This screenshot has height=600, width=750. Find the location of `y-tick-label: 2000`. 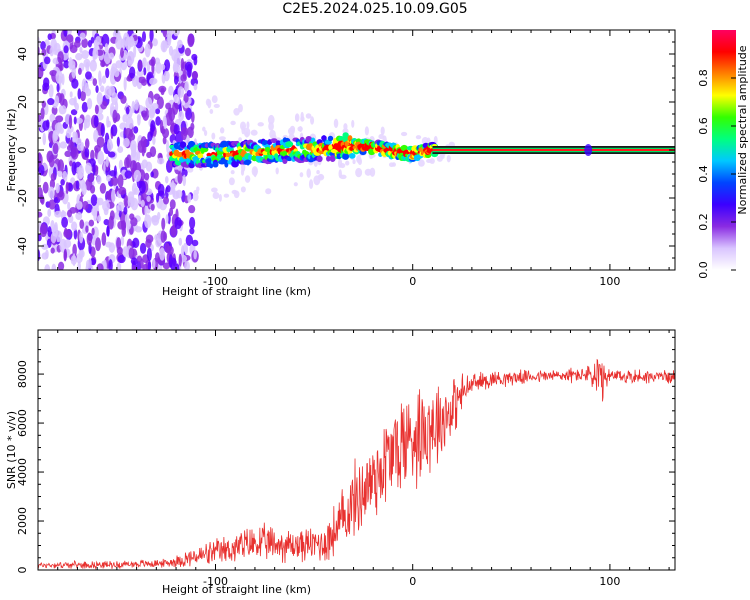

y-tick-label: 2000 is located at coordinates (22, 521).